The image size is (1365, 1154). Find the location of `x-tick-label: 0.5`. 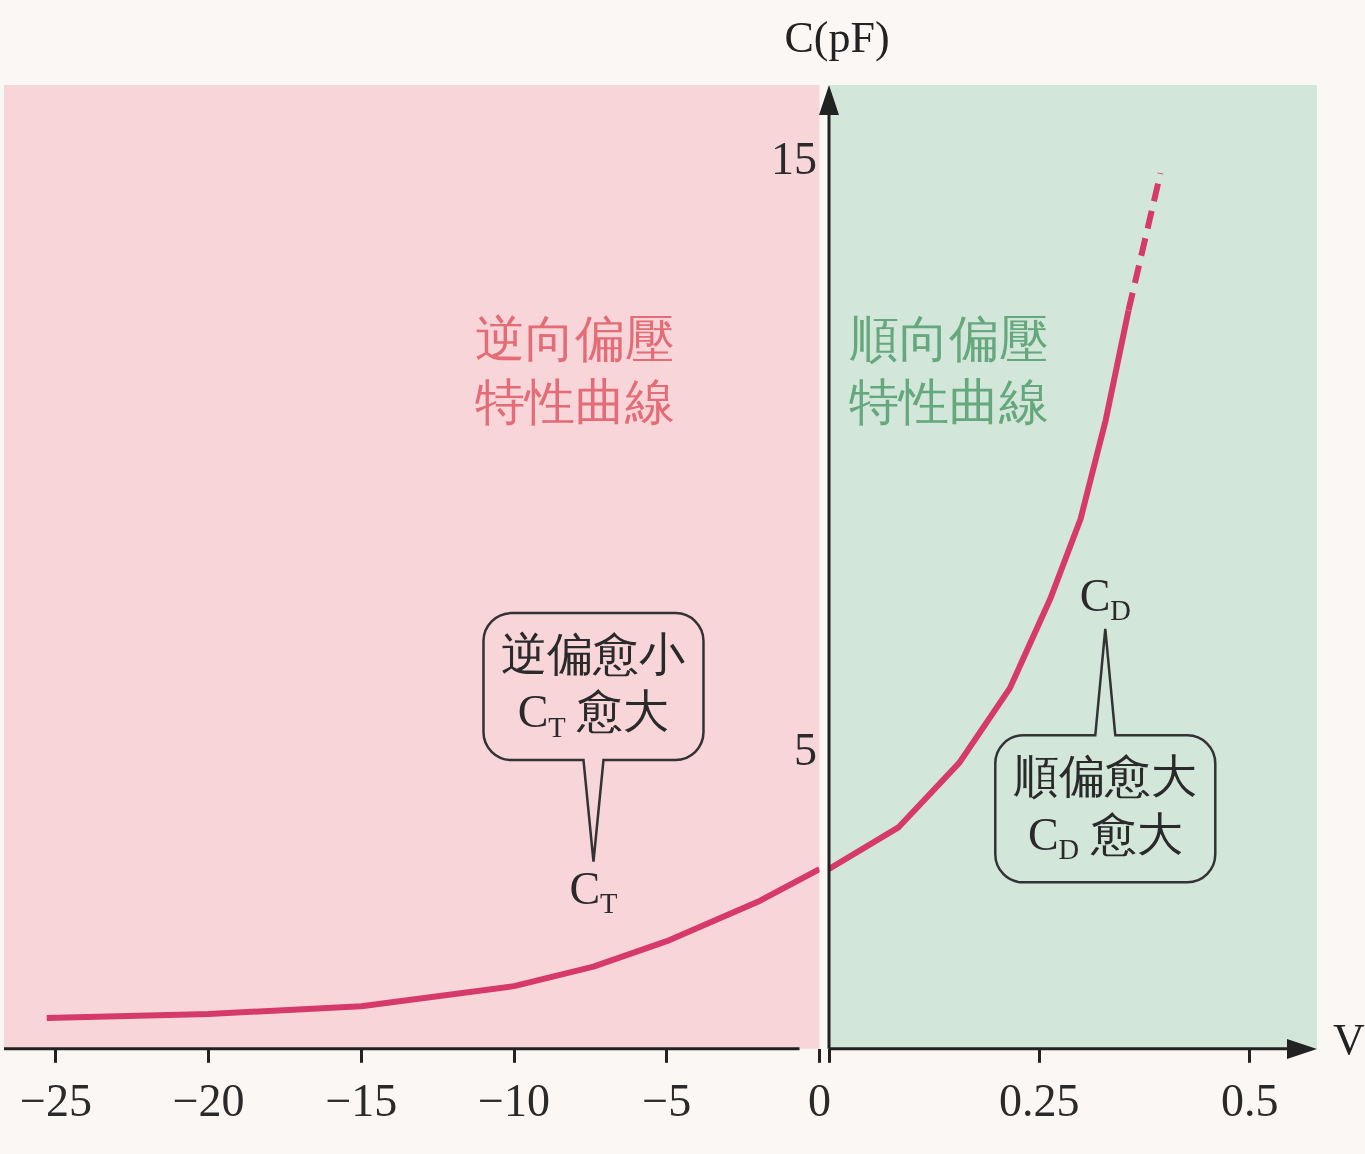

x-tick-label: 0.5 is located at coordinates (1249, 1101).